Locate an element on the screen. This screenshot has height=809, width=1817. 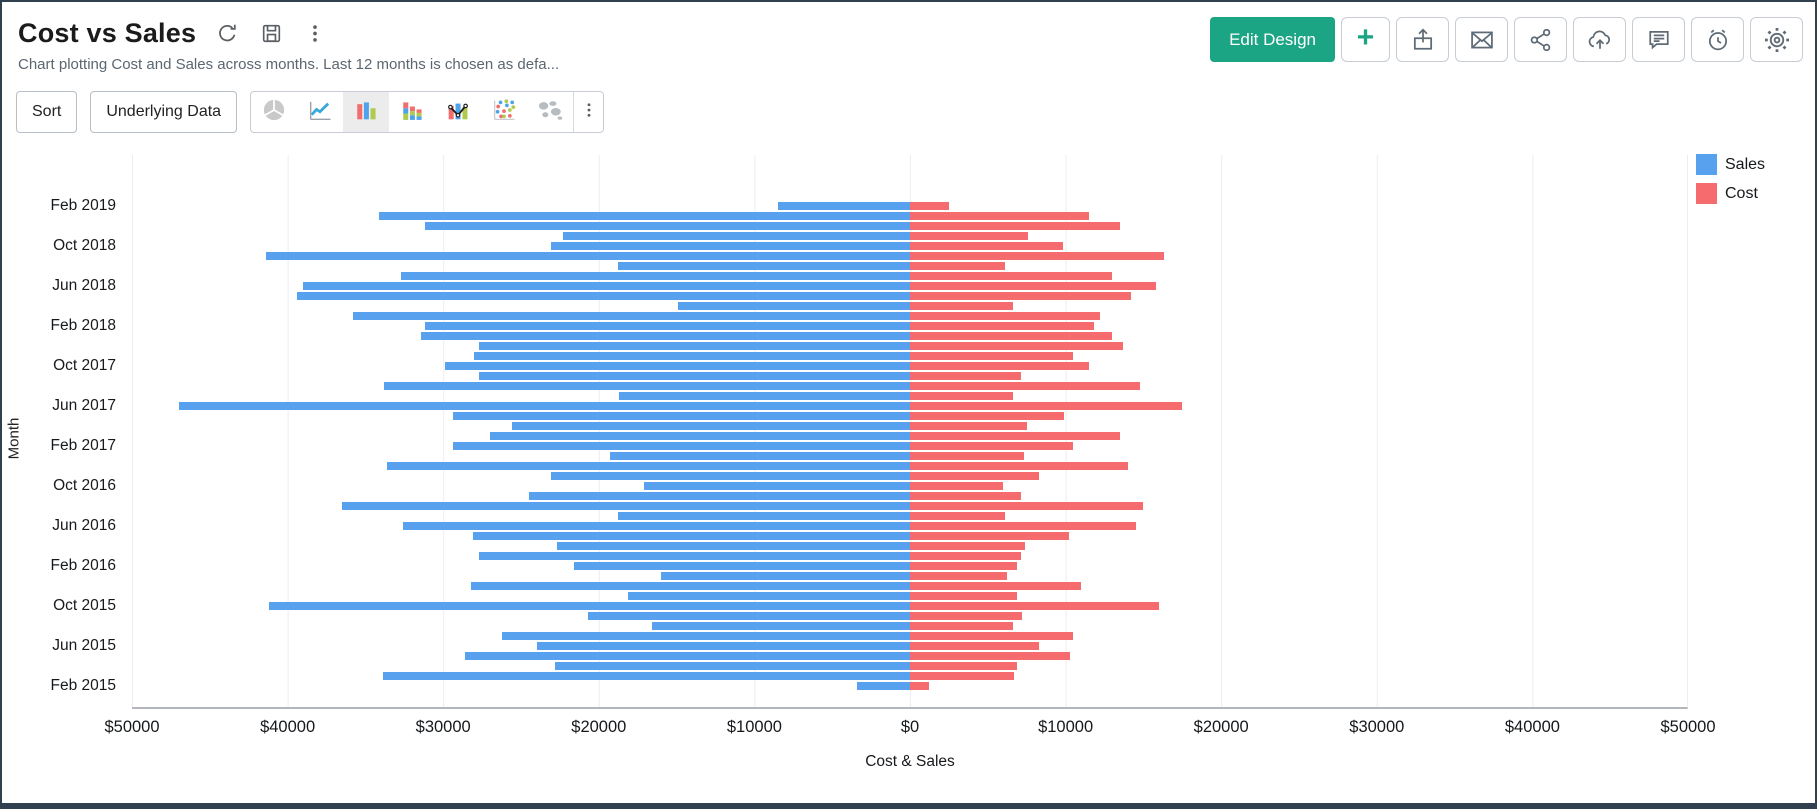
email-button is located at coordinates (1481, 39).